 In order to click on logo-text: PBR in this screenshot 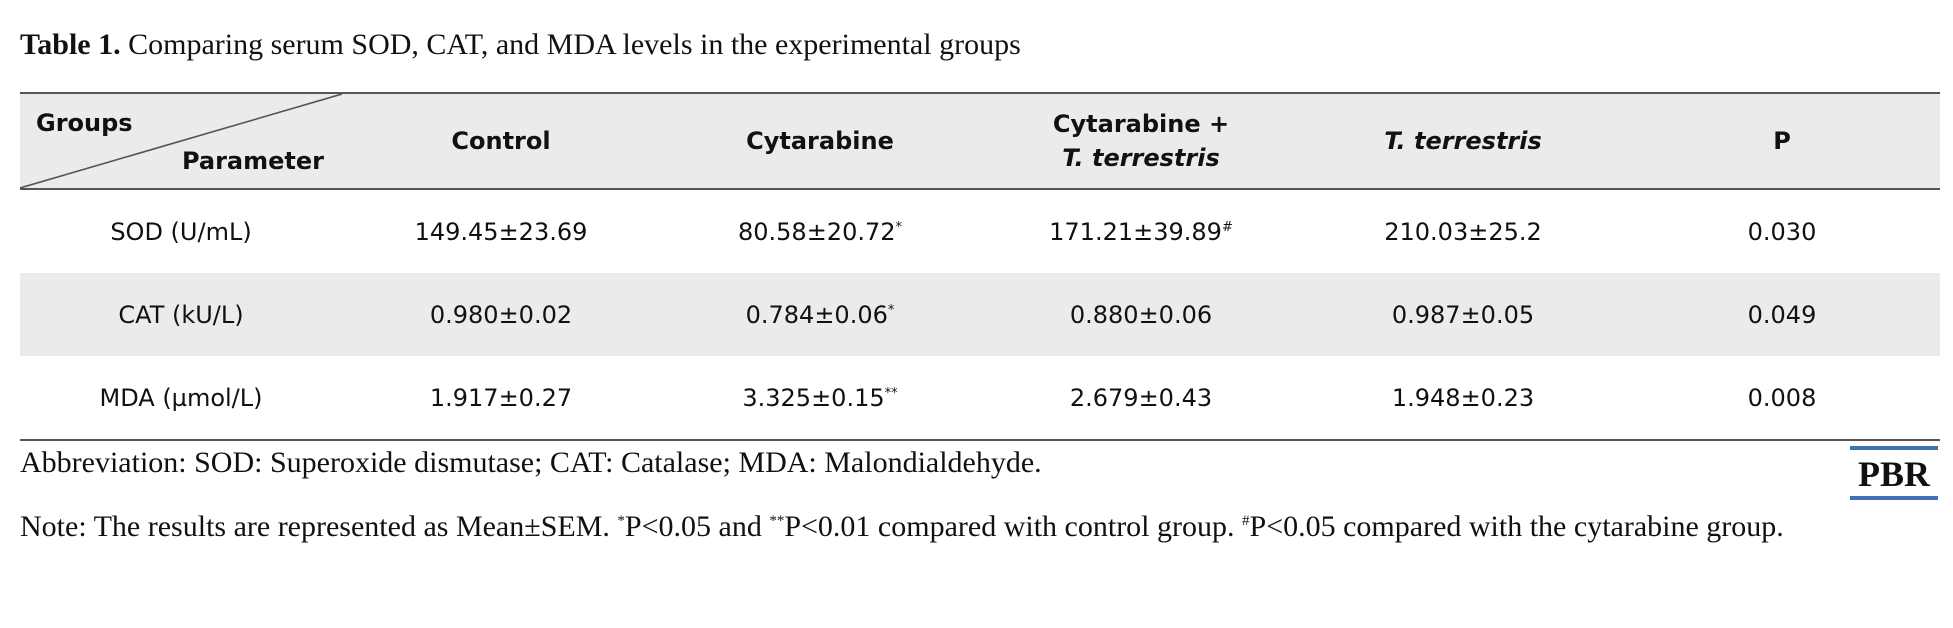, I will do `click(1894, 474)`.